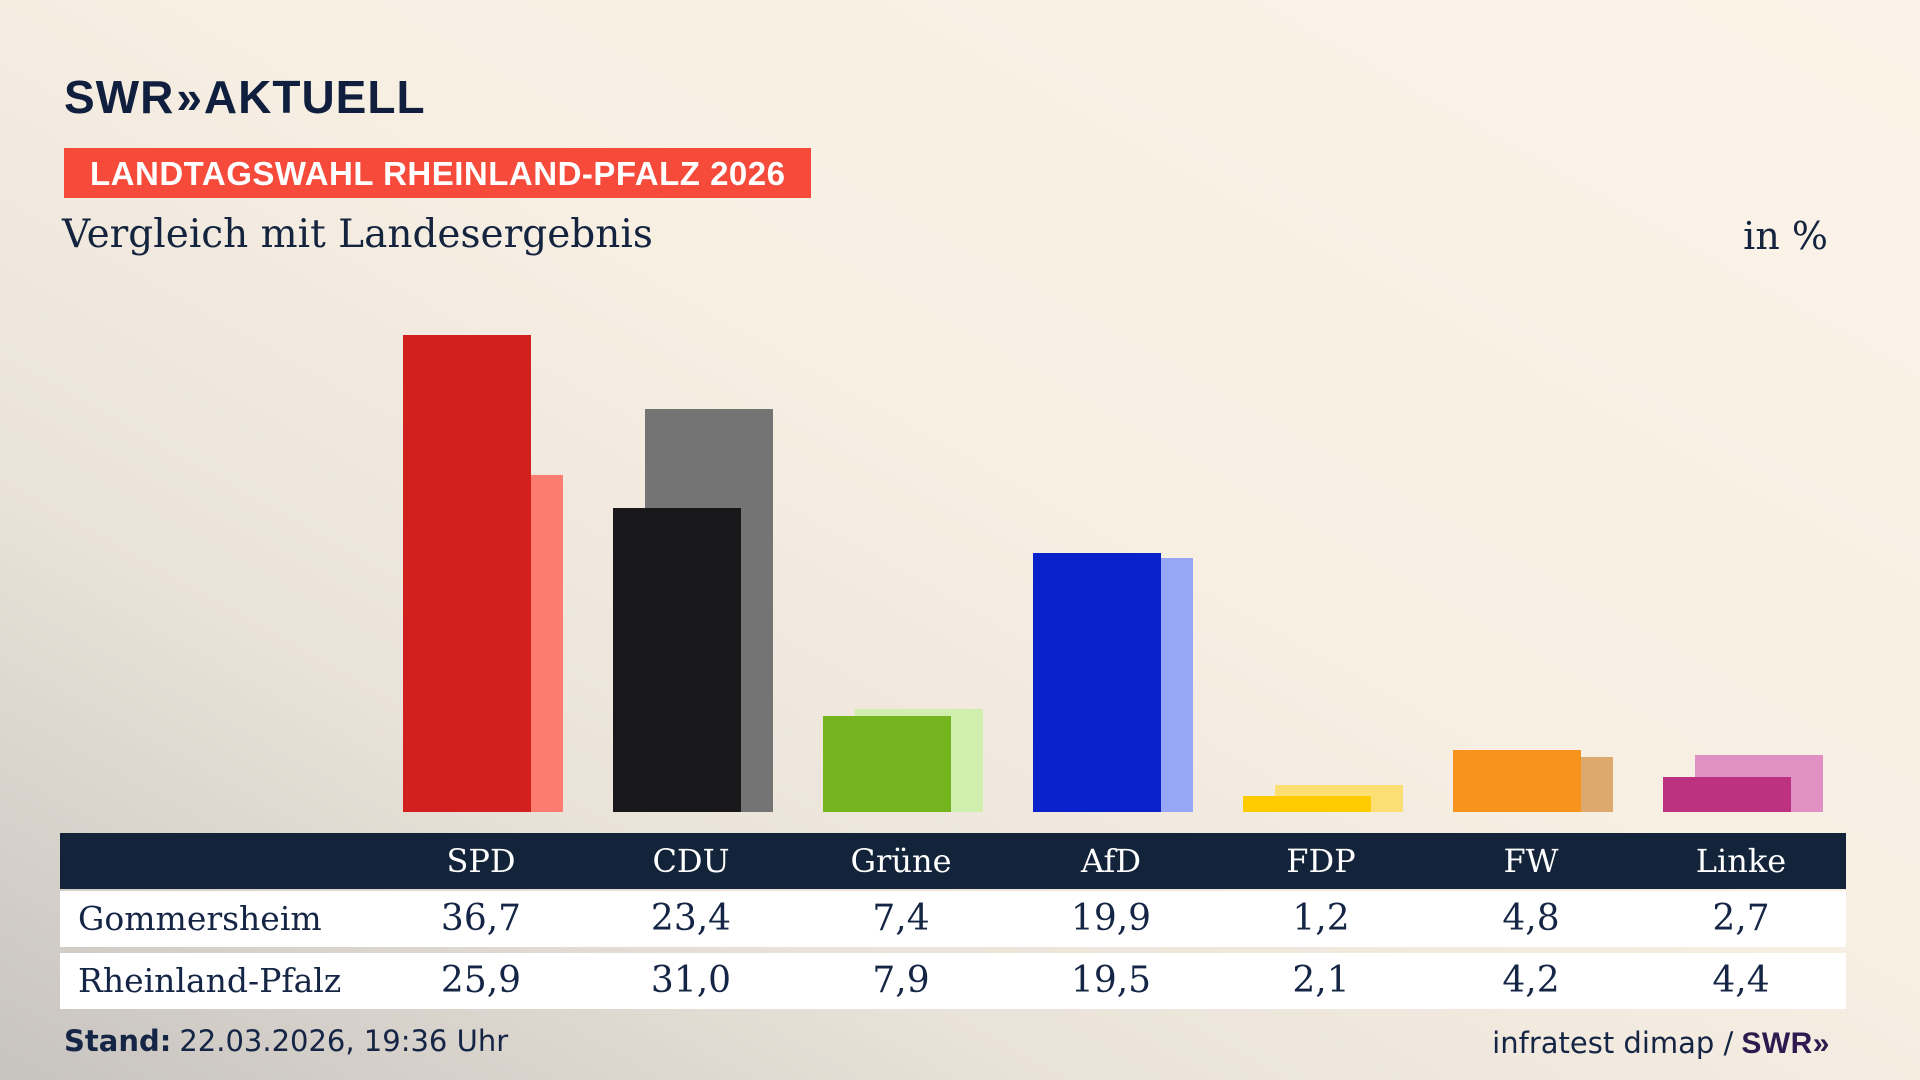 This screenshot has height=1080, width=1920. I want to click on logo-aktuell-text: AKTUELL, so click(314, 97).